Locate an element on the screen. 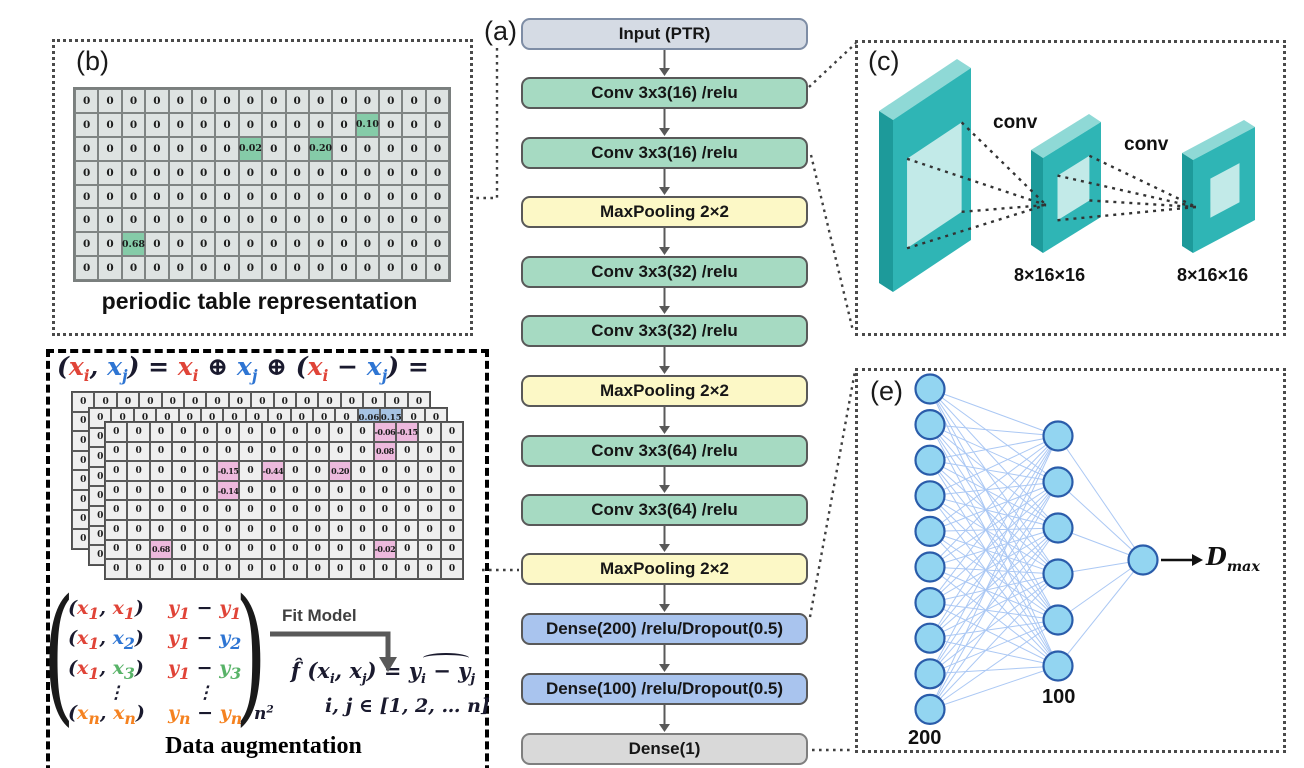 The height and width of the screenshot is (768, 1304). matrix-diff: y1 − y1 is located at coordinates (205, 610).